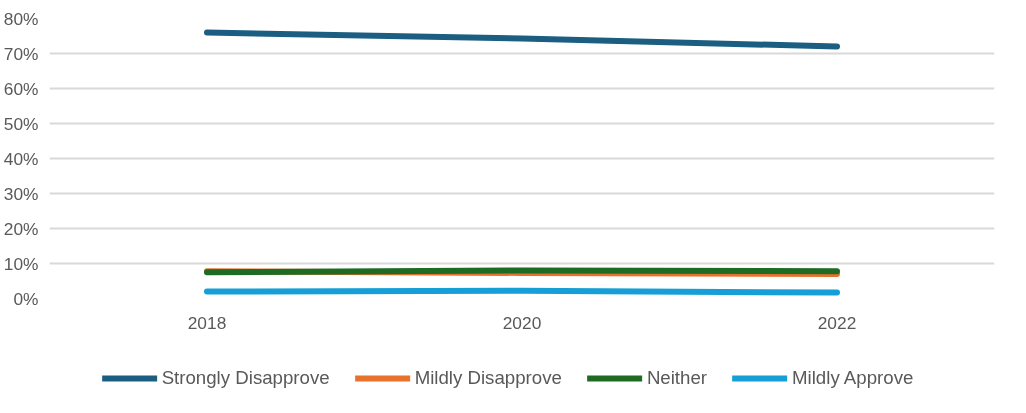 The image size is (1026, 413). Describe the element at coordinates (488, 378) in the screenshot. I see `legend-label: Mildly Disapprove` at that location.